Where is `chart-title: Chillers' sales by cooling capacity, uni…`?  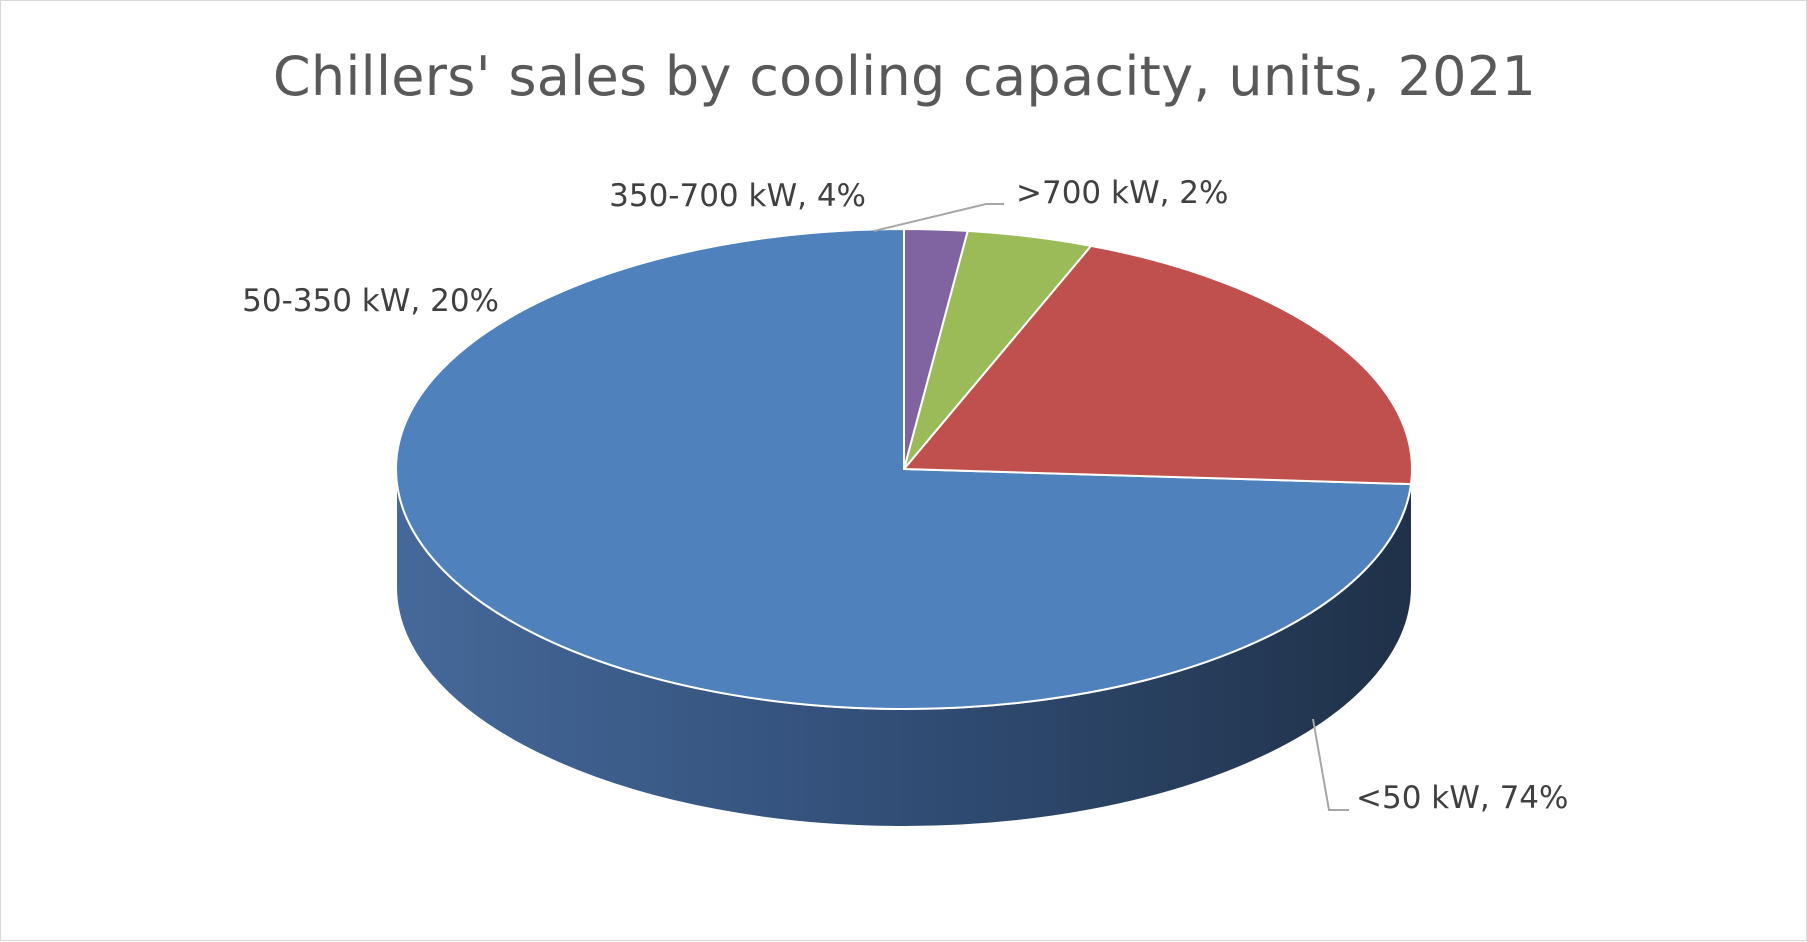
chart-title: Chillers' sales by cooling capacity, uni… is located at coordinates (904, 76).